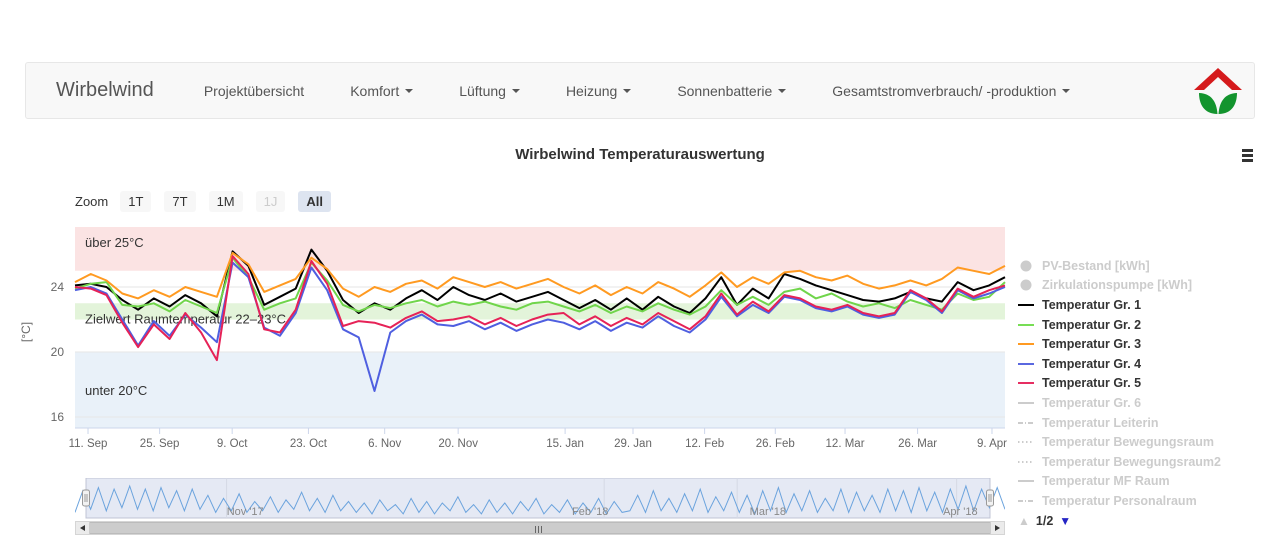 The image size is (1280, 557). Describe the element at coordinates (185, 319) in the screenshot. I see `band-label-zielwert-raumtemperatur-22-23-c: Zielwert Raumtemperatur 22–23°C` at that location.